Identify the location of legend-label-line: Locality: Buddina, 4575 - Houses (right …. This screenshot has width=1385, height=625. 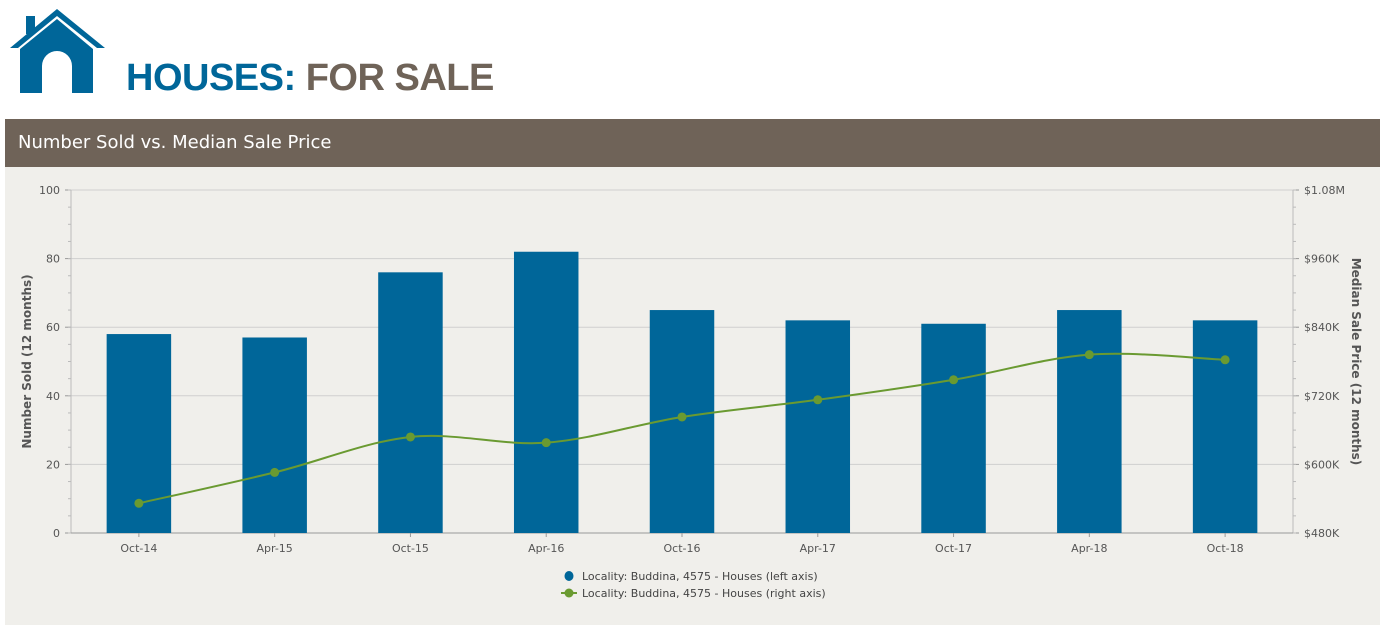
(704, 593).